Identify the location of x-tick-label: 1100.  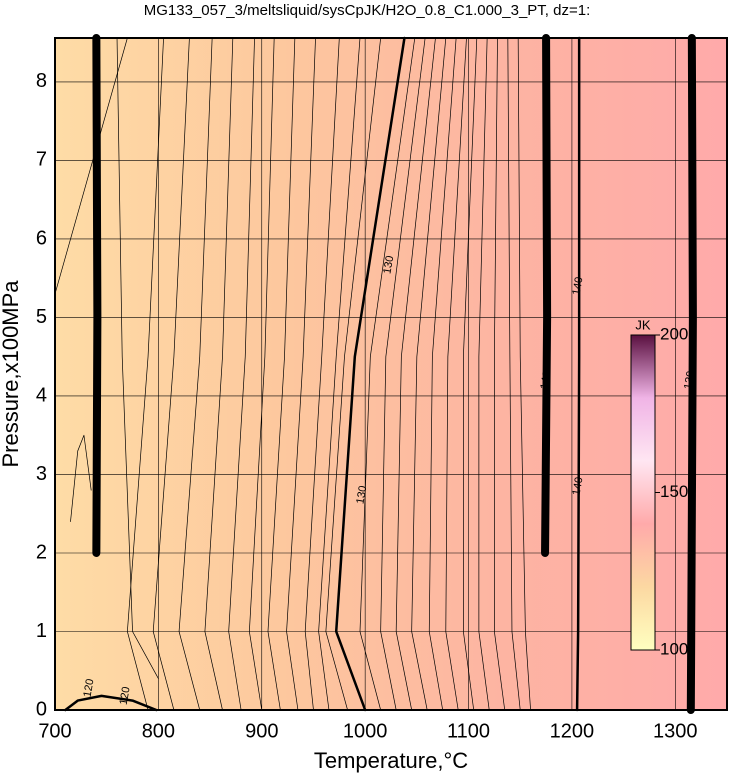
(468, 731).